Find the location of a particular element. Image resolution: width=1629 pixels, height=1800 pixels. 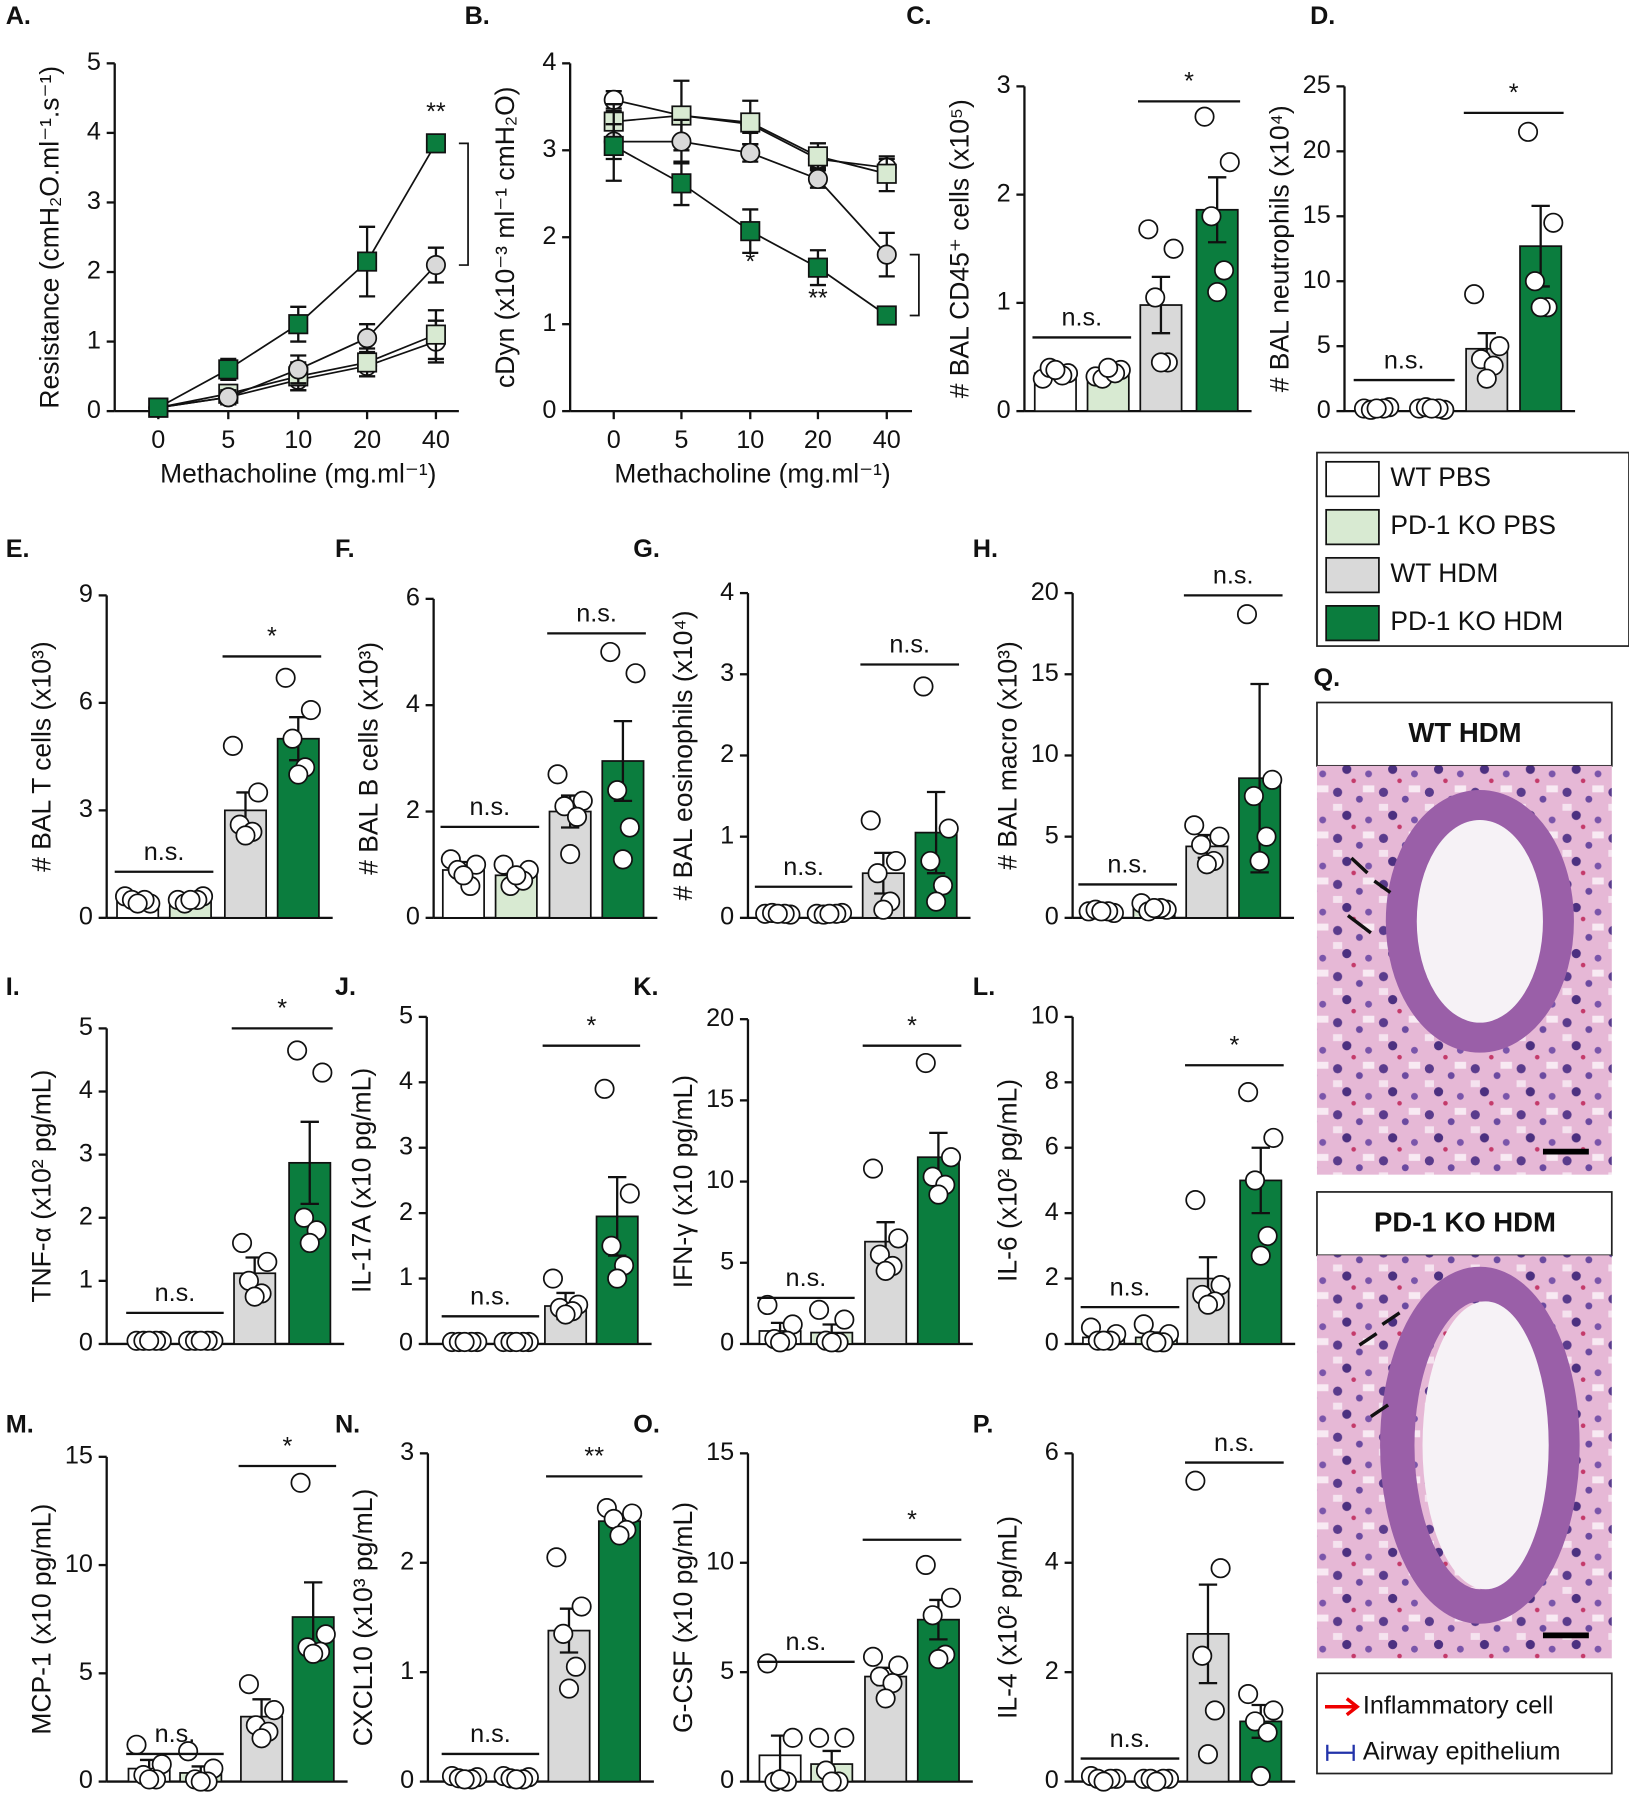

legend-swatch is located at coordinates (1352, 623).